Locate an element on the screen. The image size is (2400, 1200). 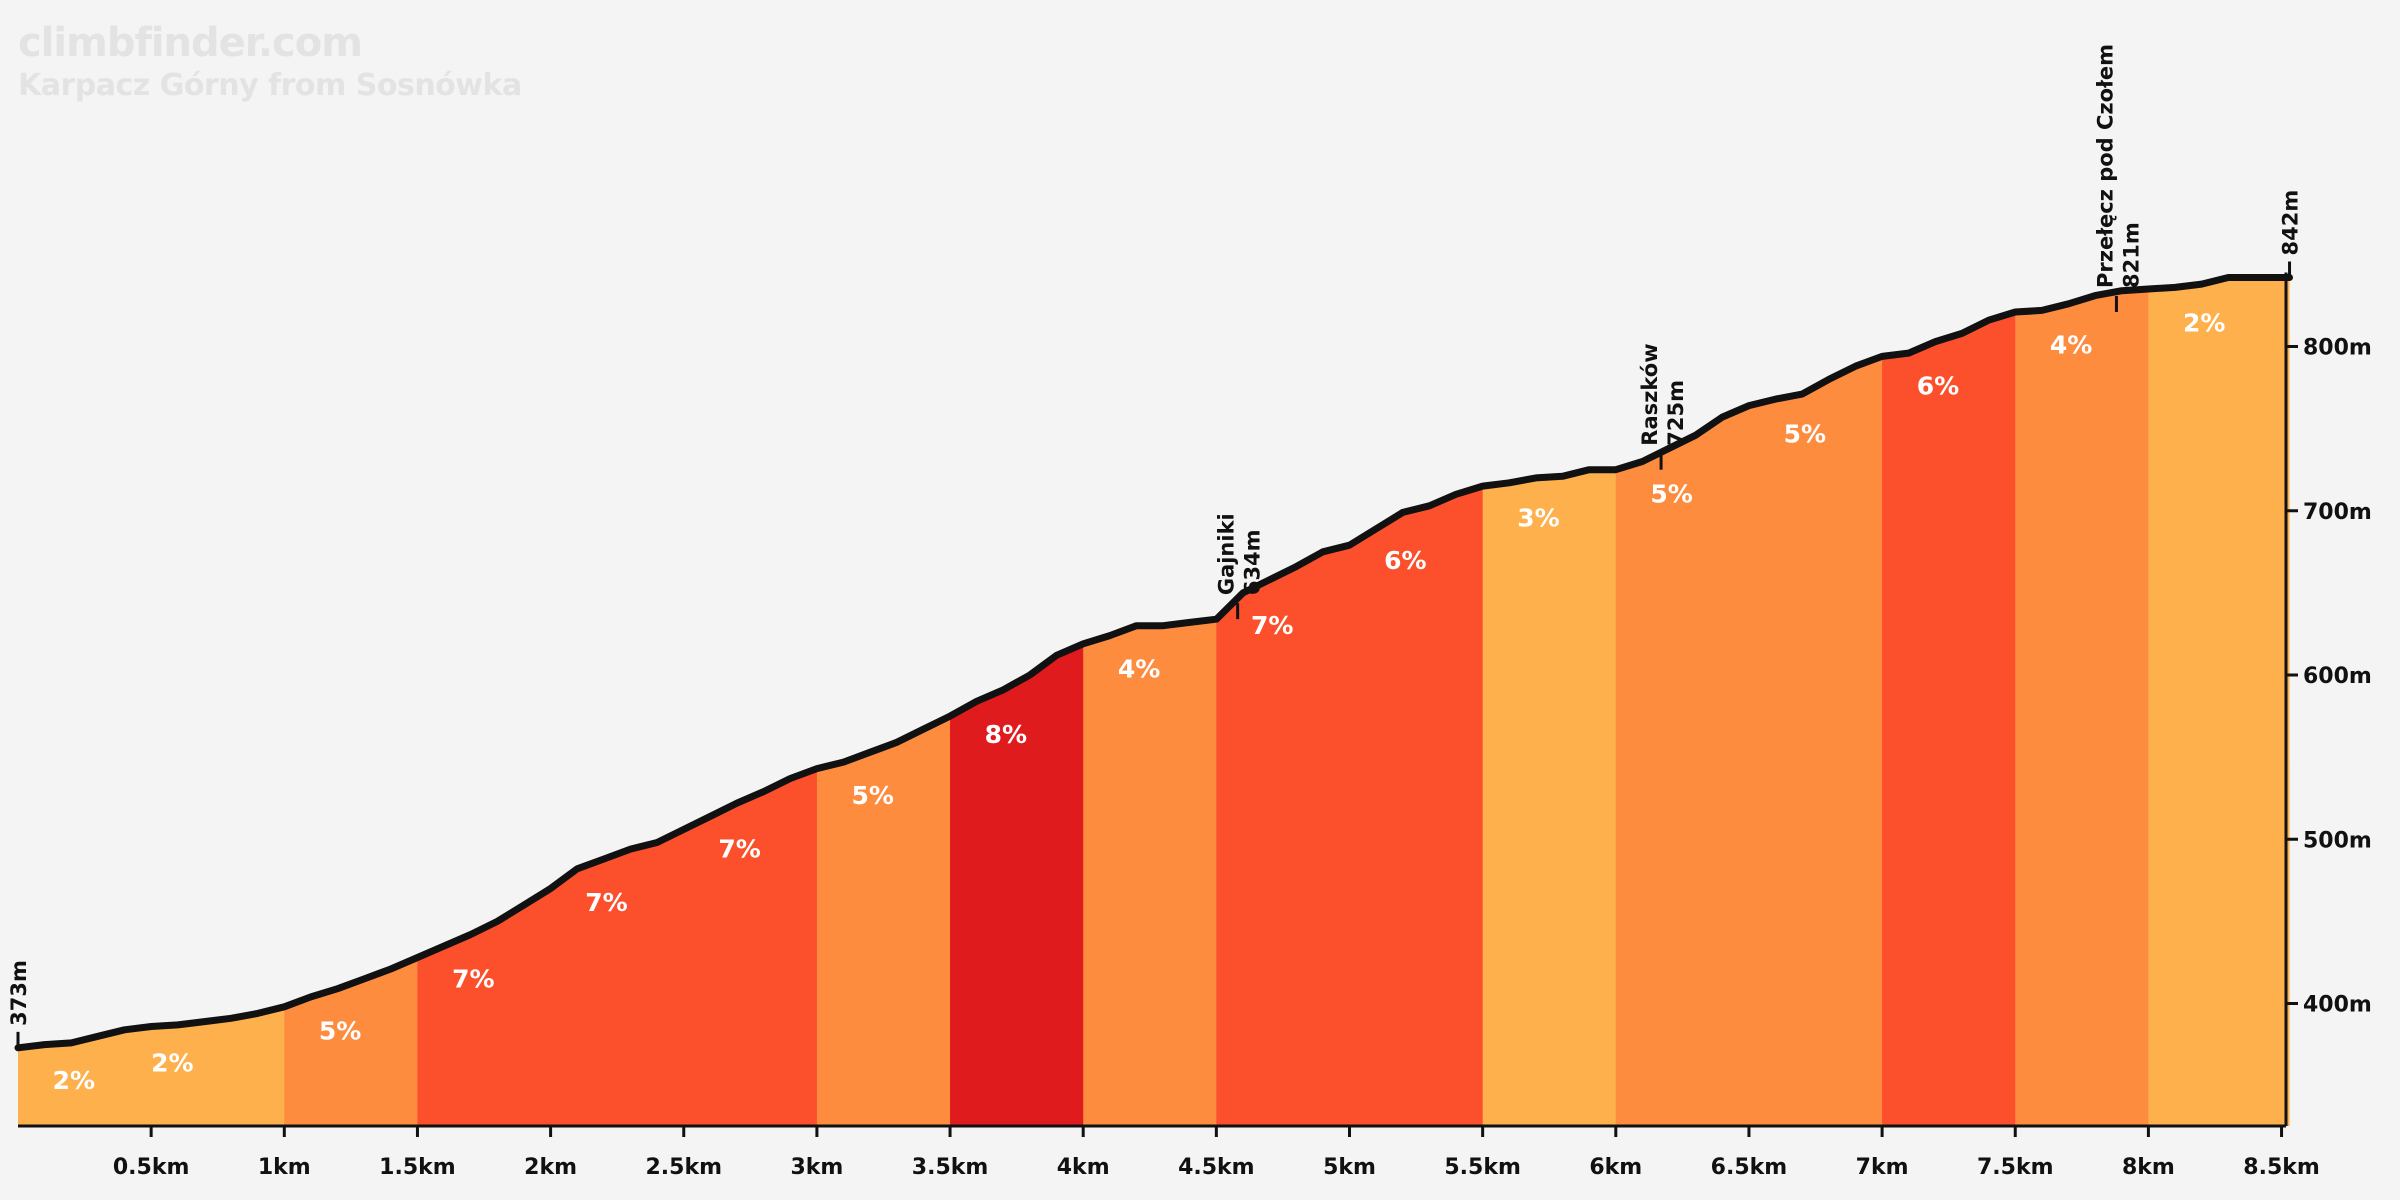
waypoint-name: Przełęcz pod Czołem is located at coordinates (2105, 166).